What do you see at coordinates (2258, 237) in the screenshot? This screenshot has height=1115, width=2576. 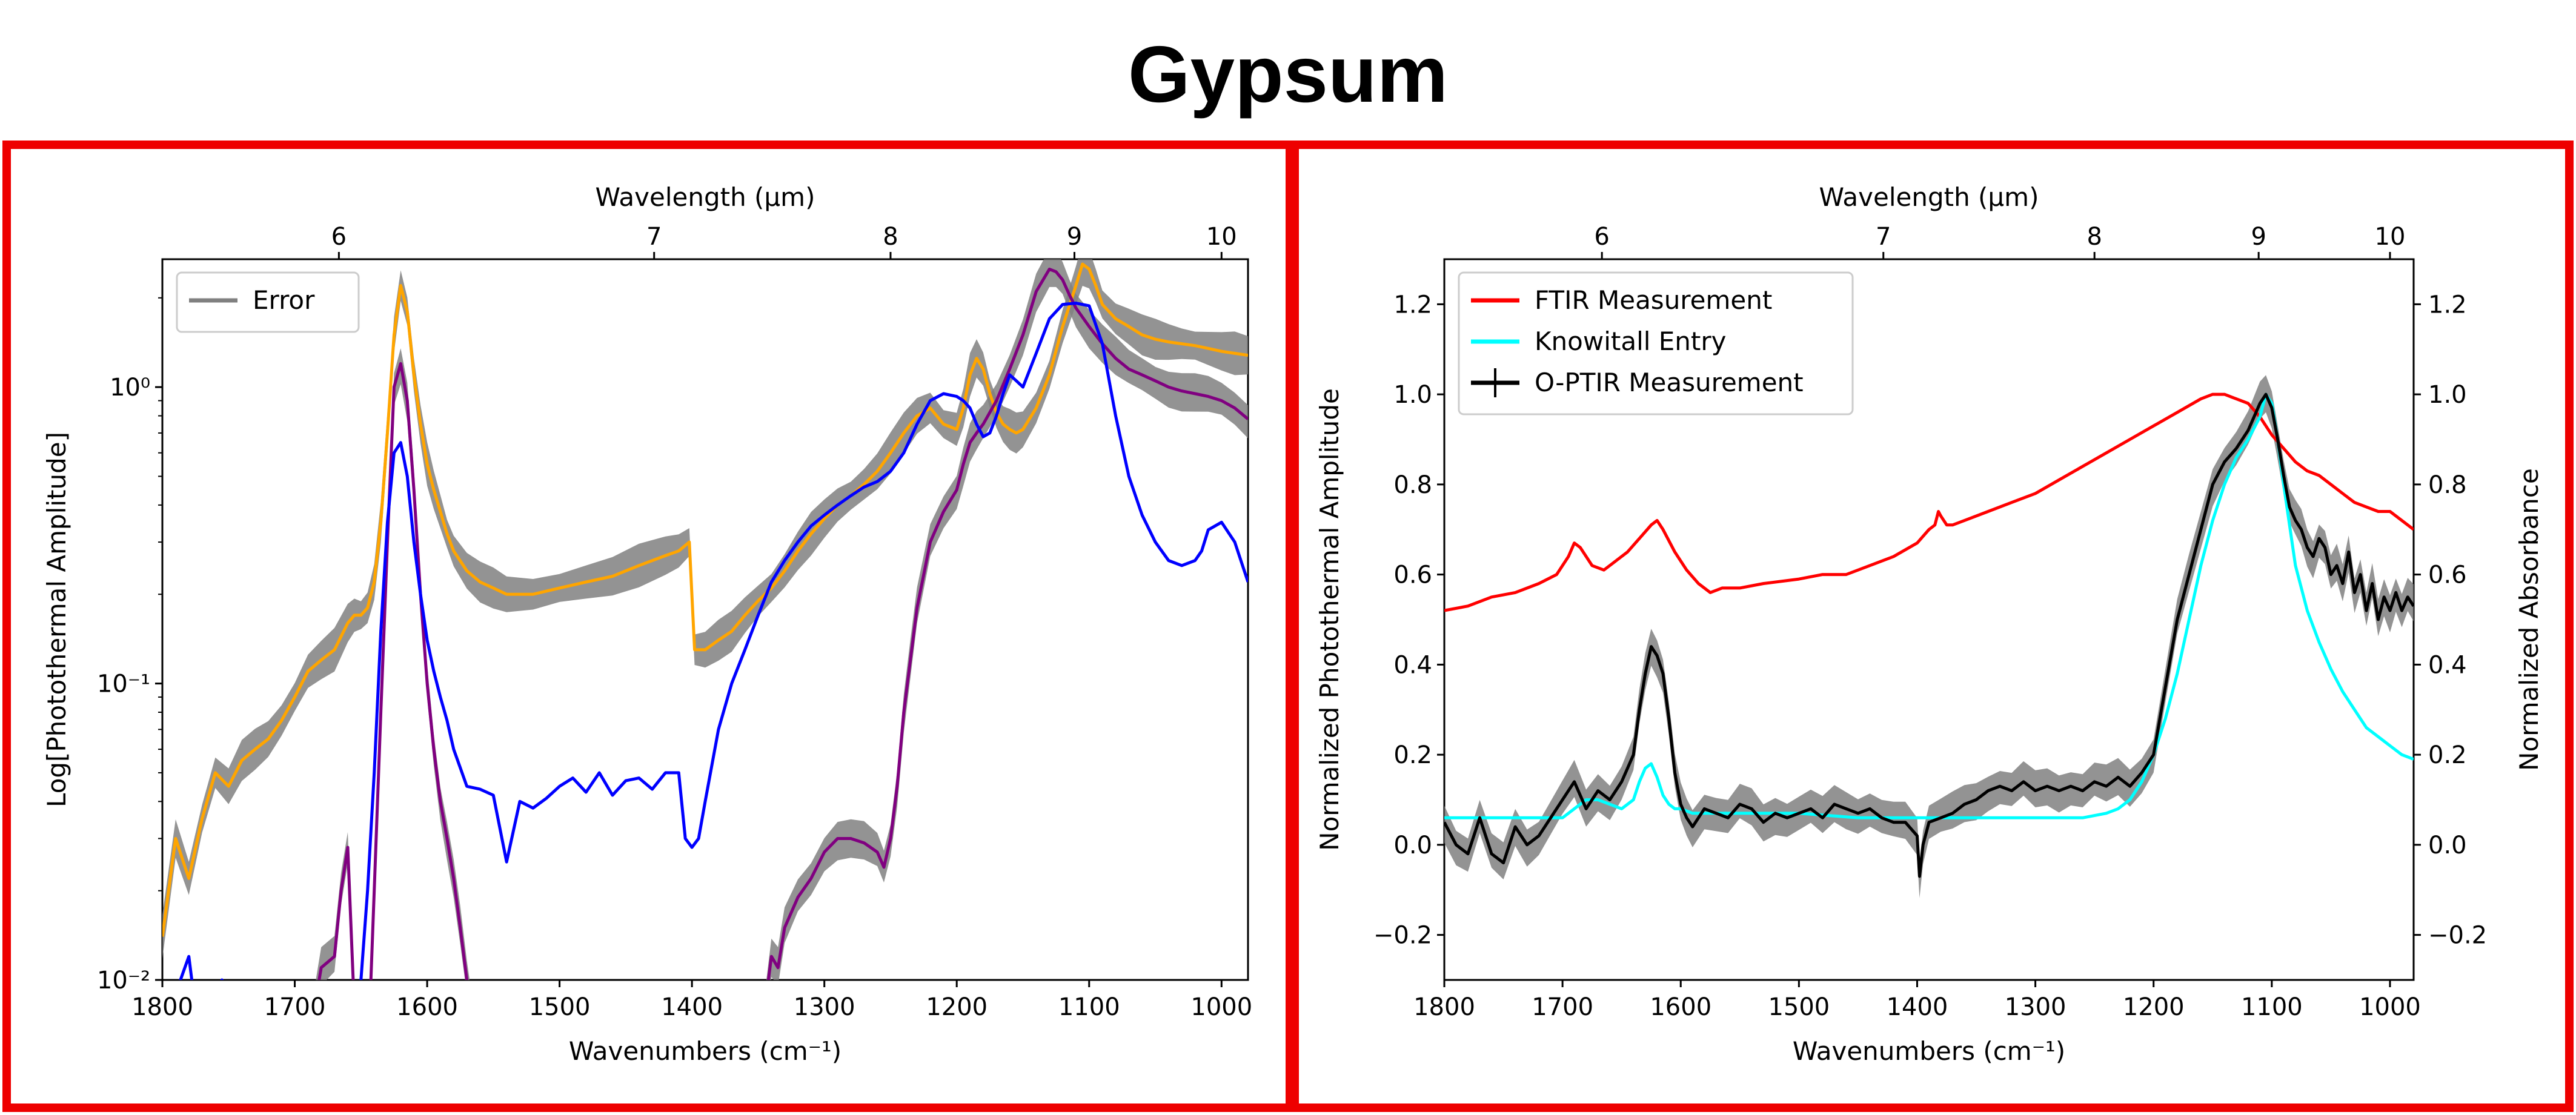 I see `right-top-tick-label: 9` at bounding box center [2258, 237].